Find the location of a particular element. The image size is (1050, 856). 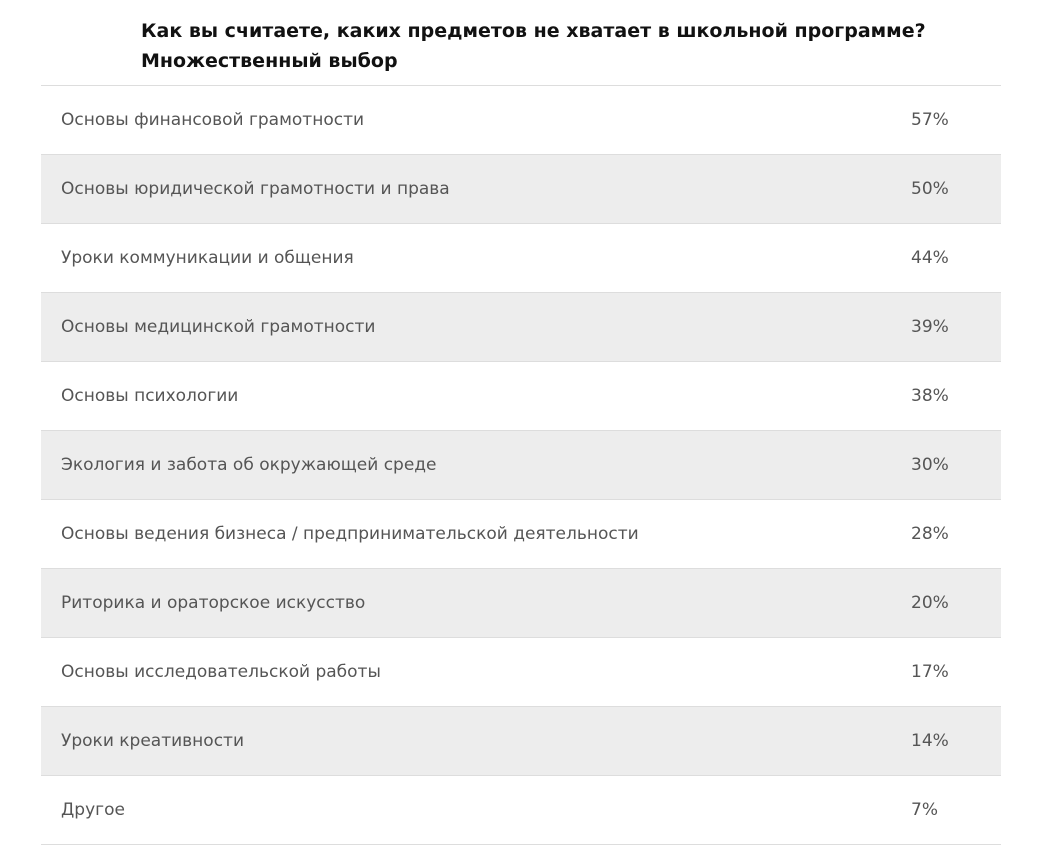

answer-label: Уроки коммуникации и общения is located at coordinates (207, 258).